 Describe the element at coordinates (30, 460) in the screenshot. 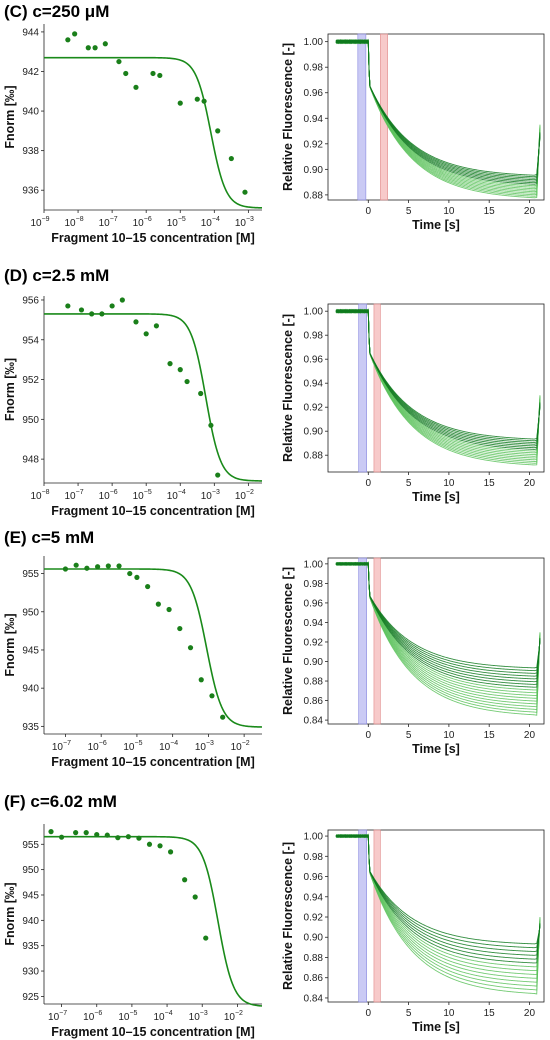

I see `y-tick-label: 948` at that location.